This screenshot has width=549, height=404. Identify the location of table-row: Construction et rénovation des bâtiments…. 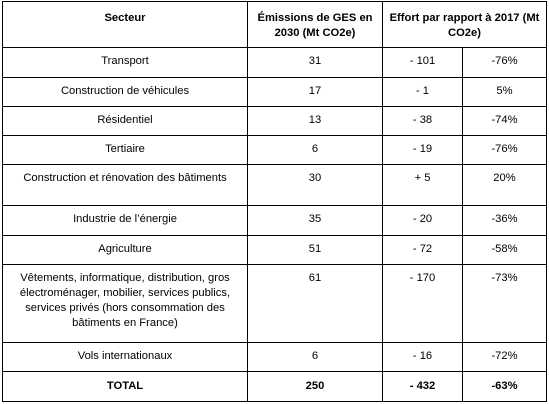
(274, 185).